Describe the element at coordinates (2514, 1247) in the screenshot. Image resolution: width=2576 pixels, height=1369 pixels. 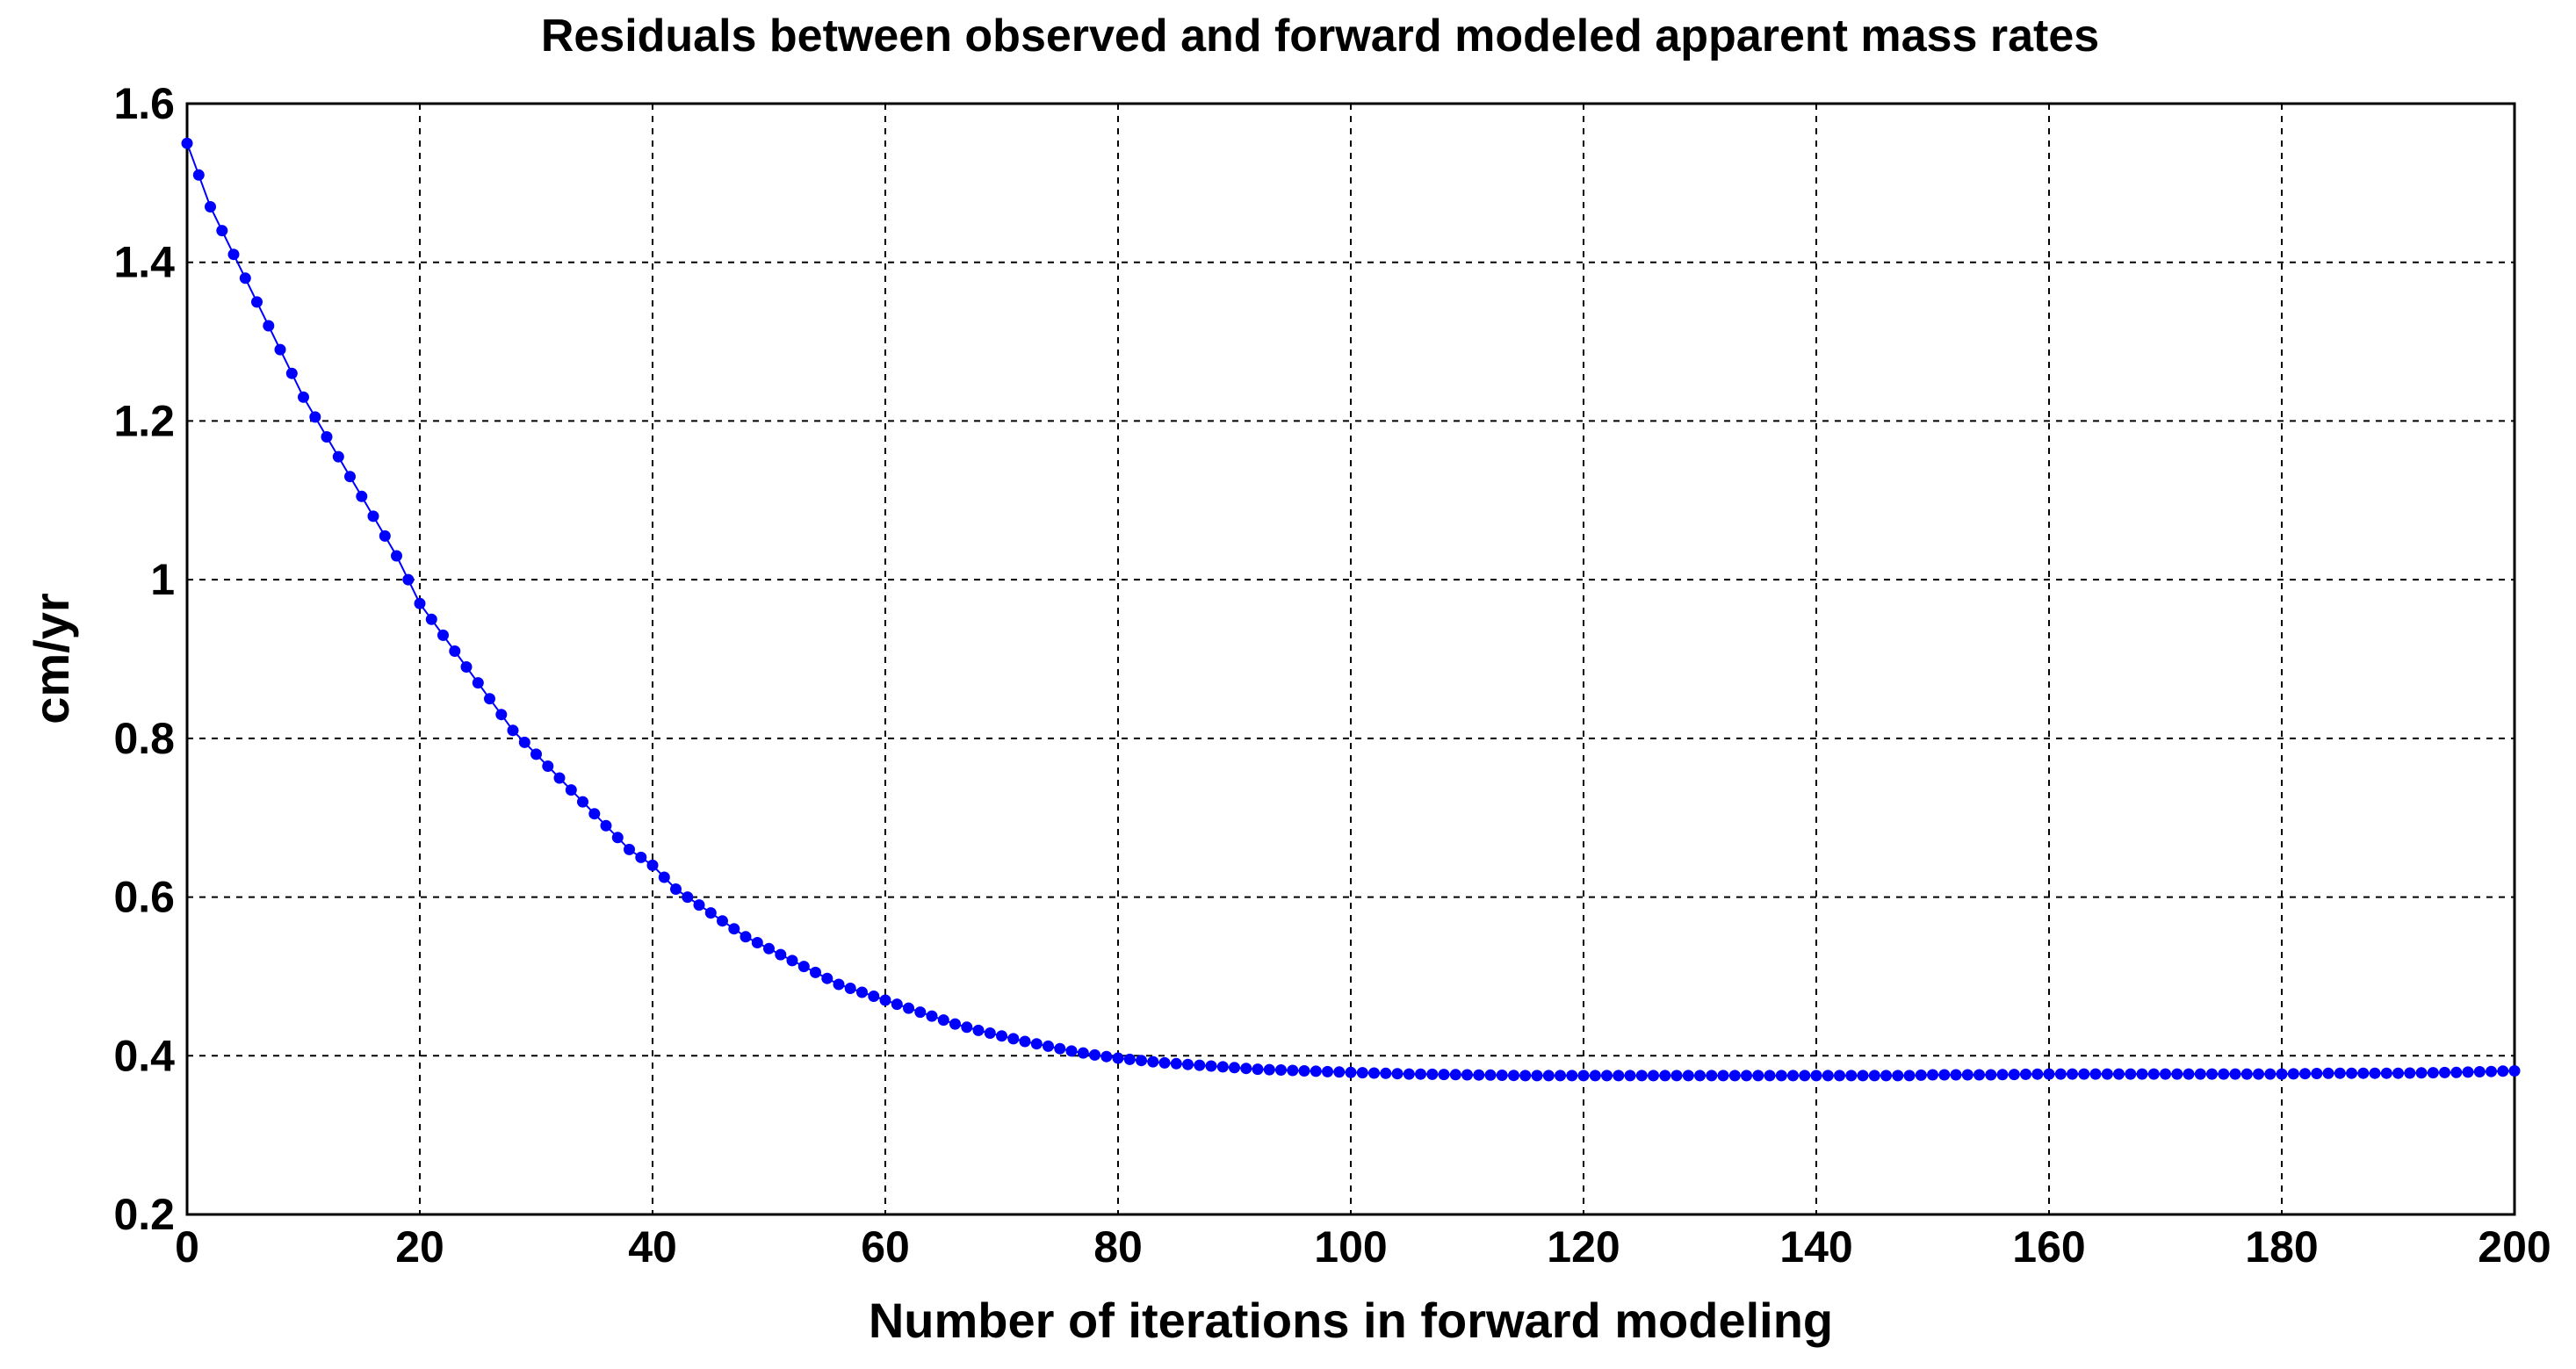
I see `x-tick-label: 200` at that location.